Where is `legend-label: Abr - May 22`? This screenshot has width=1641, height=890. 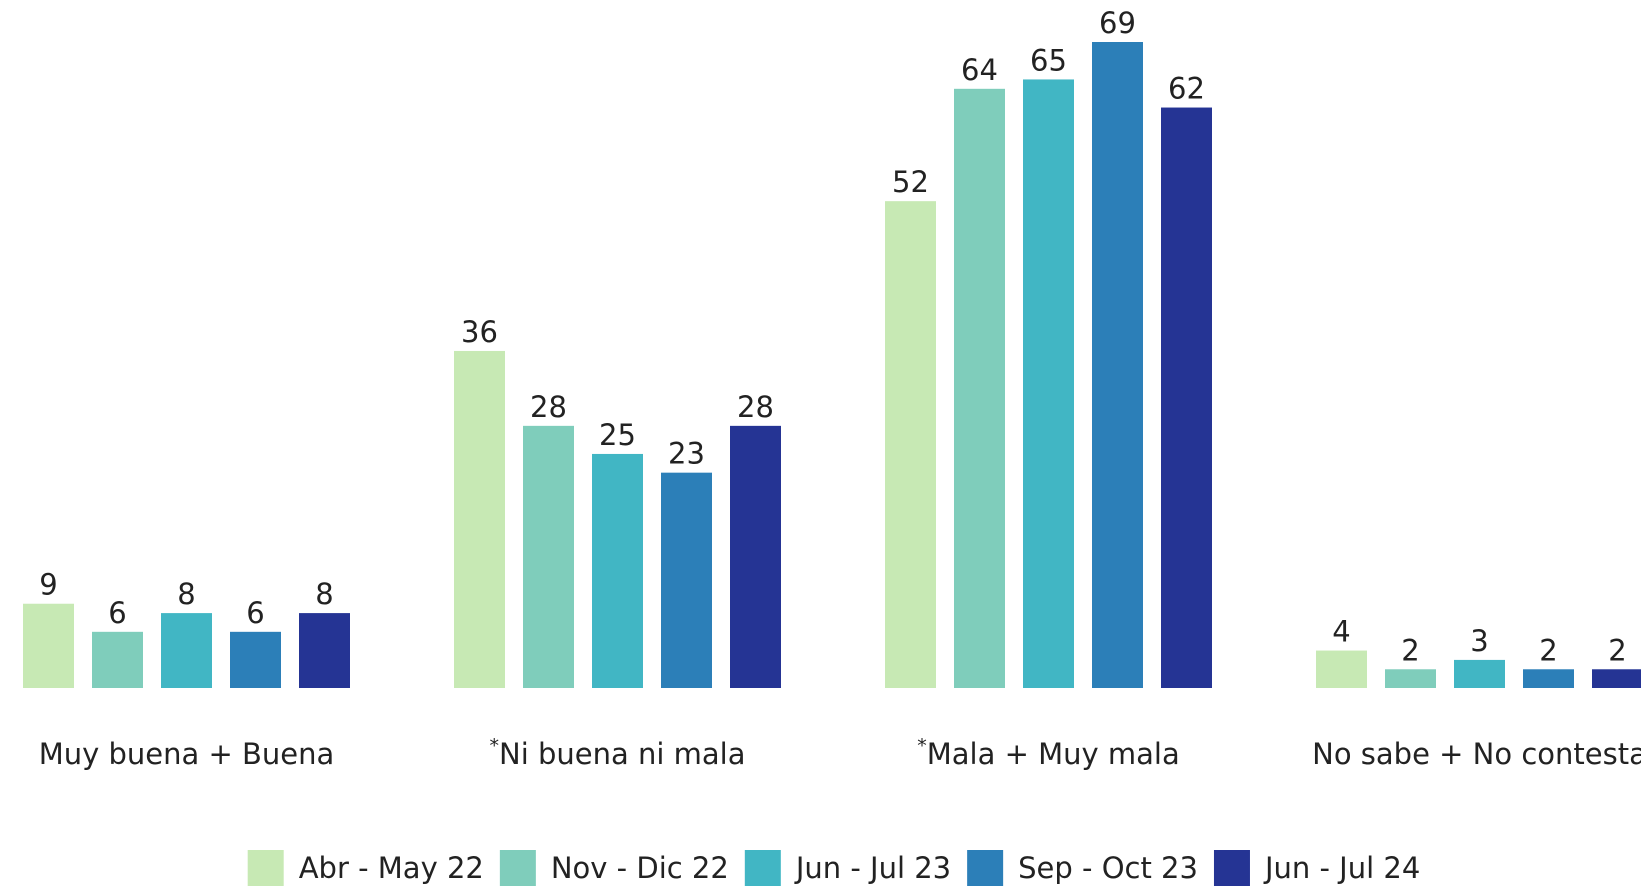
legend-label: Abr - May 22 is located at coordinates (391, 868).